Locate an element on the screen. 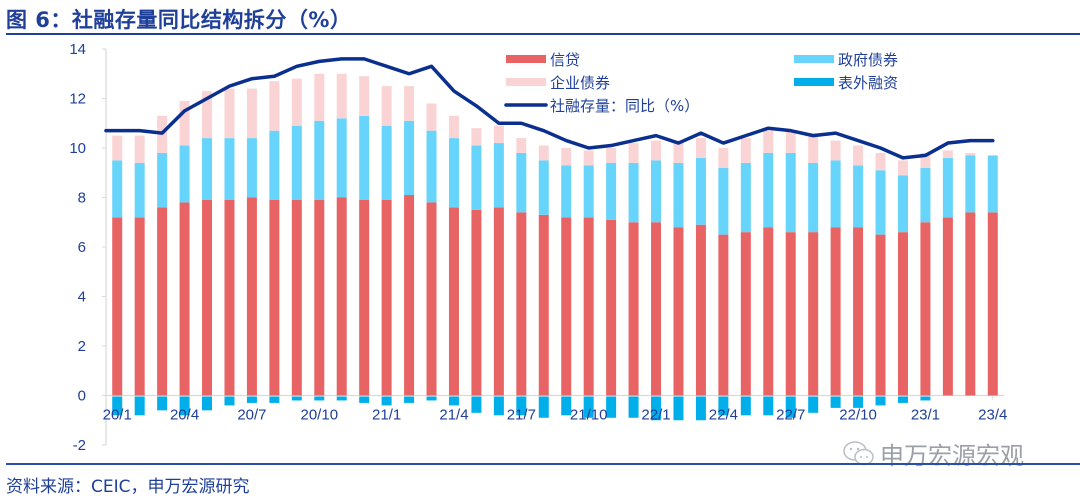  legend-label-corp_bonds: 企业债券 is located at coordinates (580, 83).